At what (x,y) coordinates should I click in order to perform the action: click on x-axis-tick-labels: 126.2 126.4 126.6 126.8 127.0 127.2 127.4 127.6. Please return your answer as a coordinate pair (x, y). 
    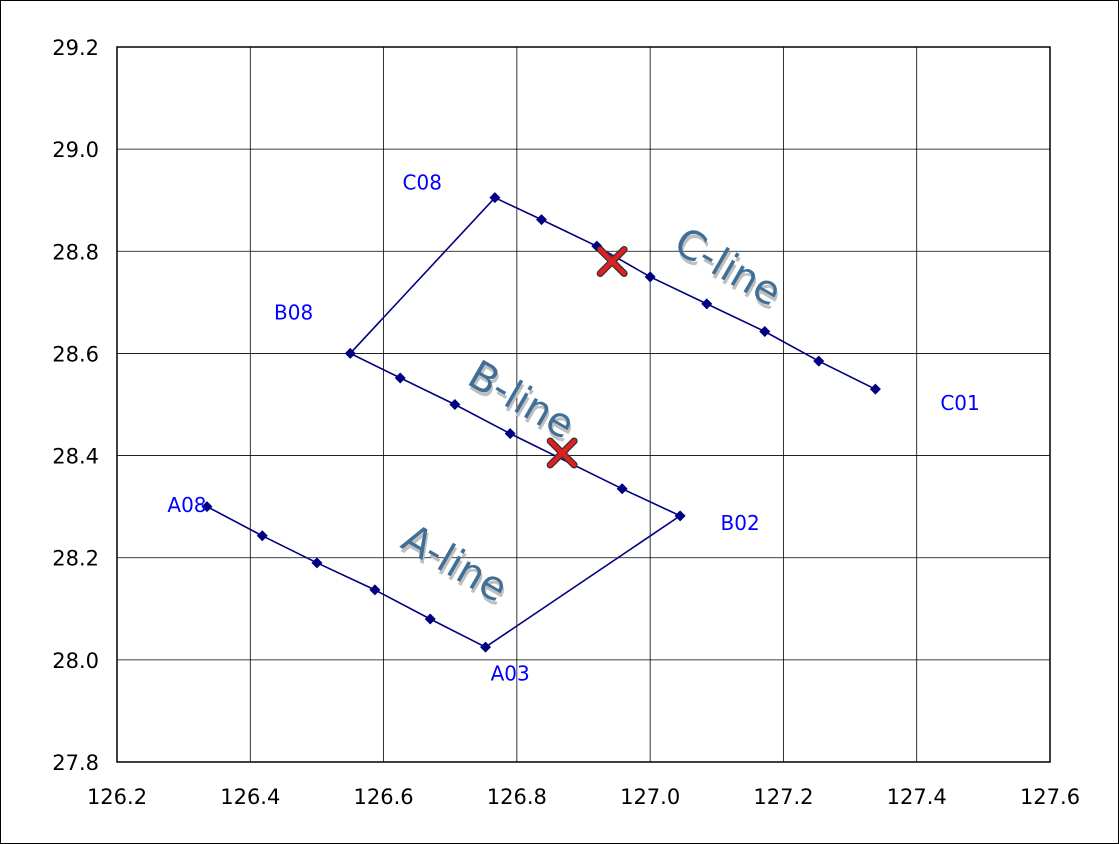
    Looking at the image, I should click on (583, 797).